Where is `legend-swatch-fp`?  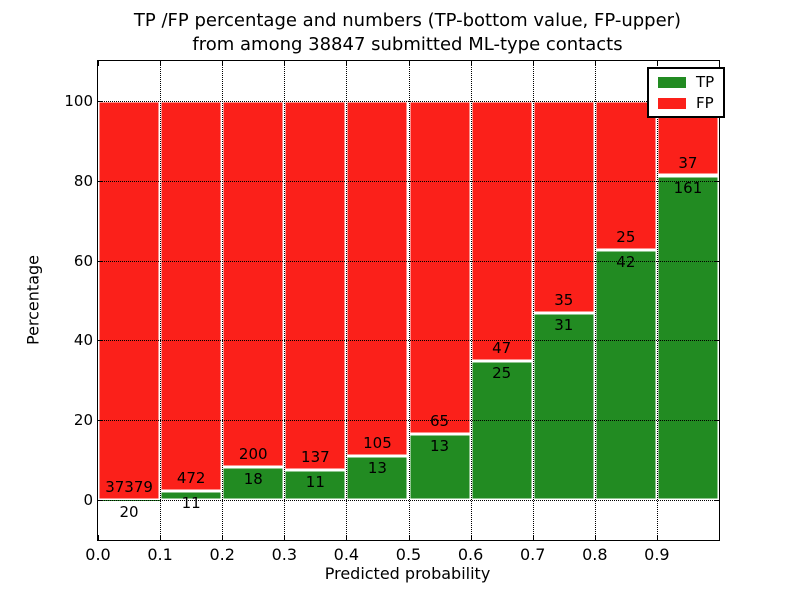
legend-swatch-fp is located at coordinates (672, 103).